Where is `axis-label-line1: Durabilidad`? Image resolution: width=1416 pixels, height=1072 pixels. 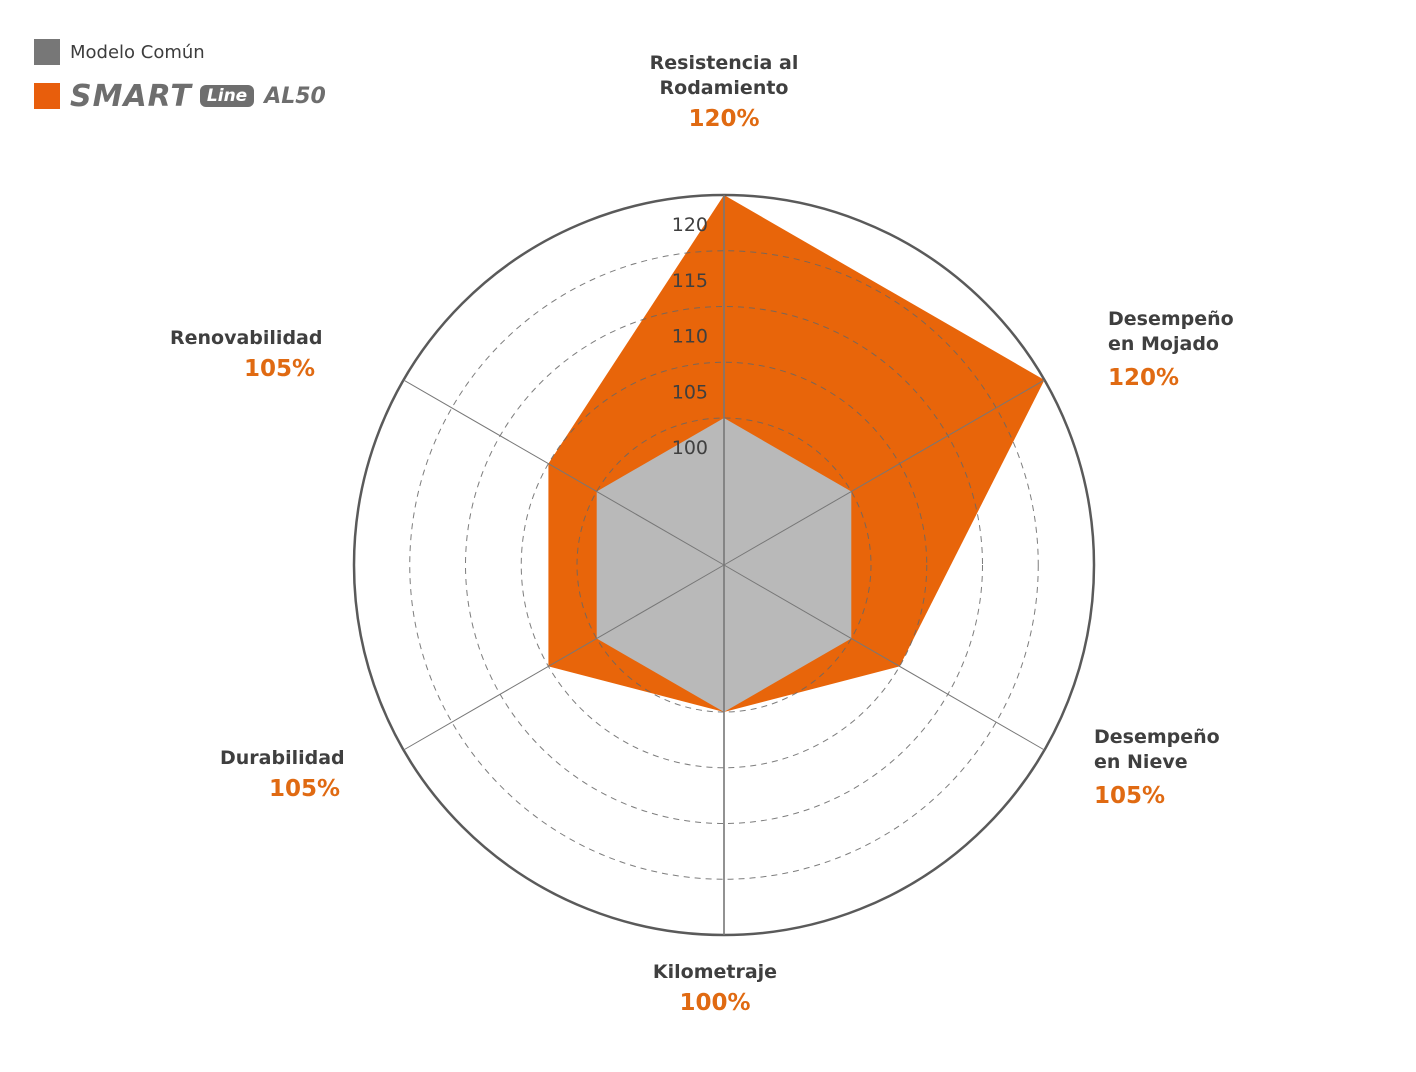 axis-label-line1: Durabilidad is located at coordinates (282, 758).